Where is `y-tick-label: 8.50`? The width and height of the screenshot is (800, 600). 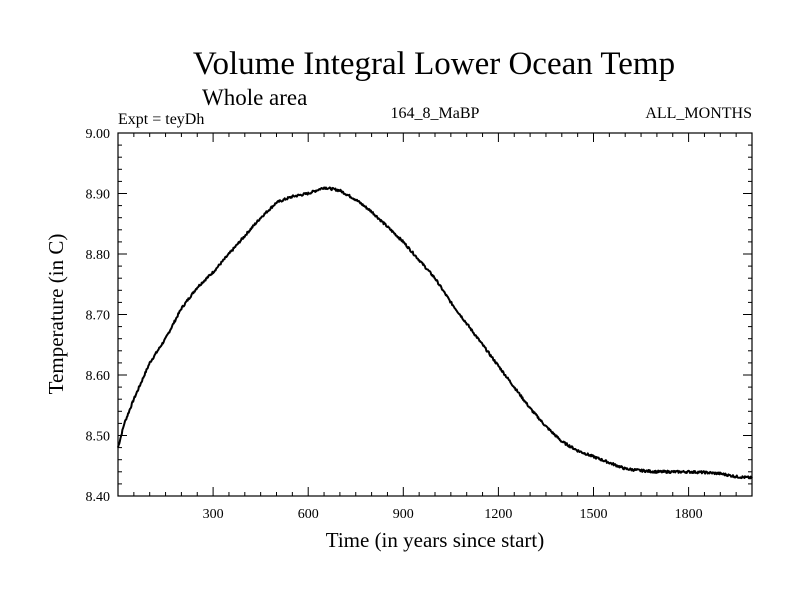
y-tick-label: 8.50 is located at coordinates (98, 437).